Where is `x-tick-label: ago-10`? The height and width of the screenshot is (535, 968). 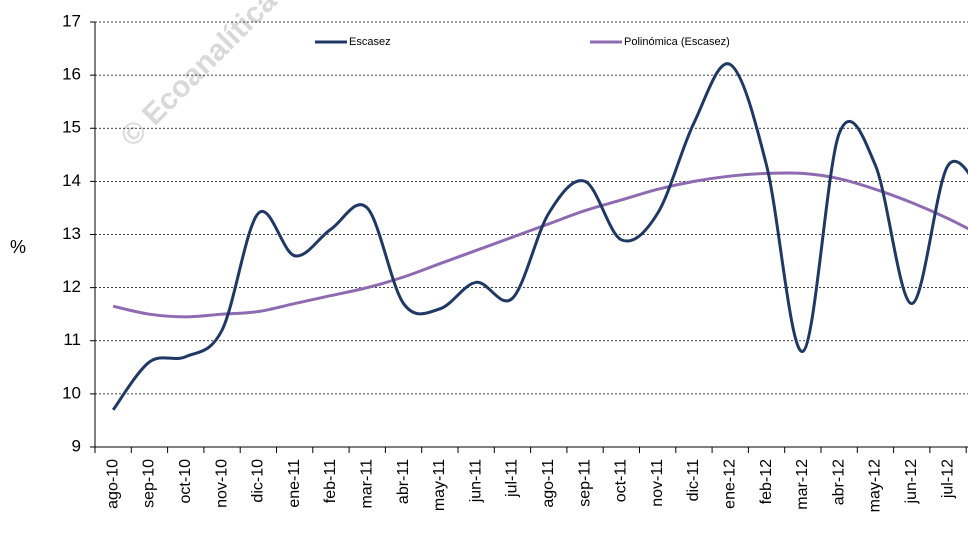
x-tick-label: ago-10 is located at coordinates (112, 484).